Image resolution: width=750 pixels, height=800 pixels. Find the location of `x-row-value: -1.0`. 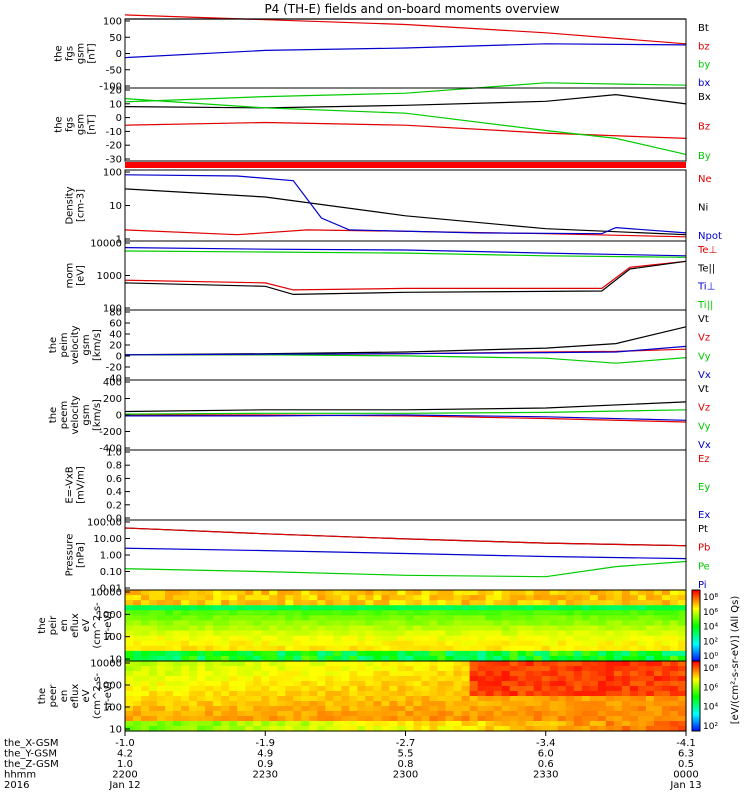

x-row-value: -1.0 is located at coordinates (125, 743).